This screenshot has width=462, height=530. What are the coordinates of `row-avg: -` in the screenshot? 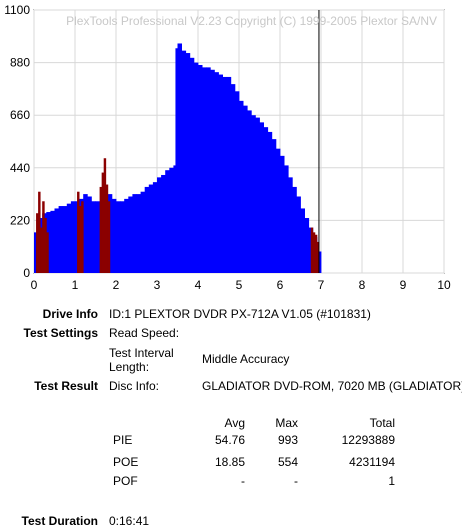 It's located at (243, 481).